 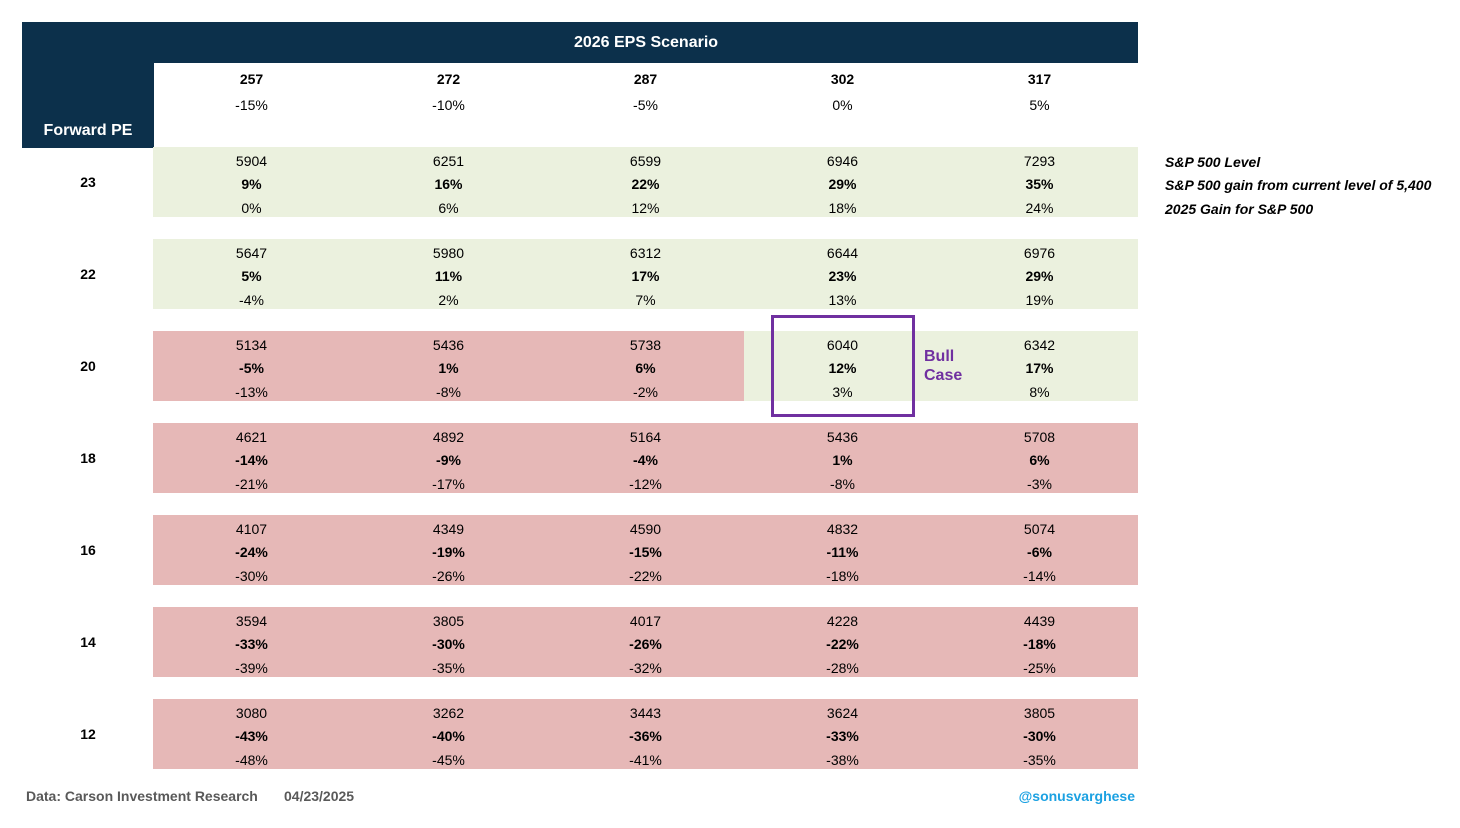 I want to click on cell-level: 6599, so click(x=645, y=161).